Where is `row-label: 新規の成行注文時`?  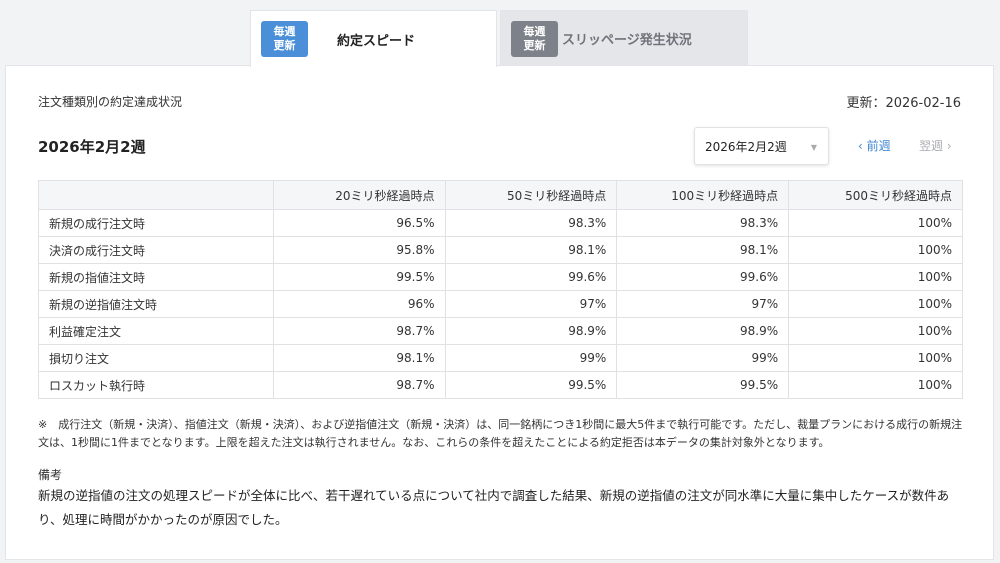
row-label: 新規の成行注文時 is located at coordinates (156, 223).